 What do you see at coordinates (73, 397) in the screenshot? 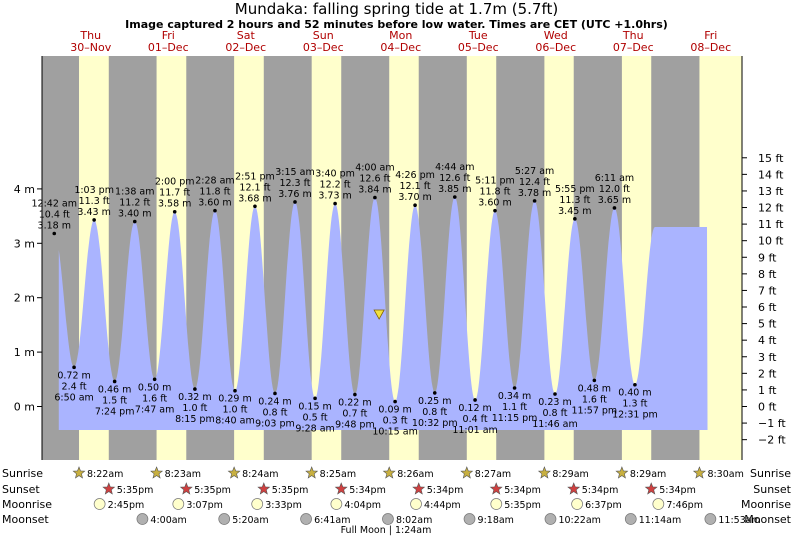
I see `low-tide-time: 6:50 am` at bounding box center [73, 397].